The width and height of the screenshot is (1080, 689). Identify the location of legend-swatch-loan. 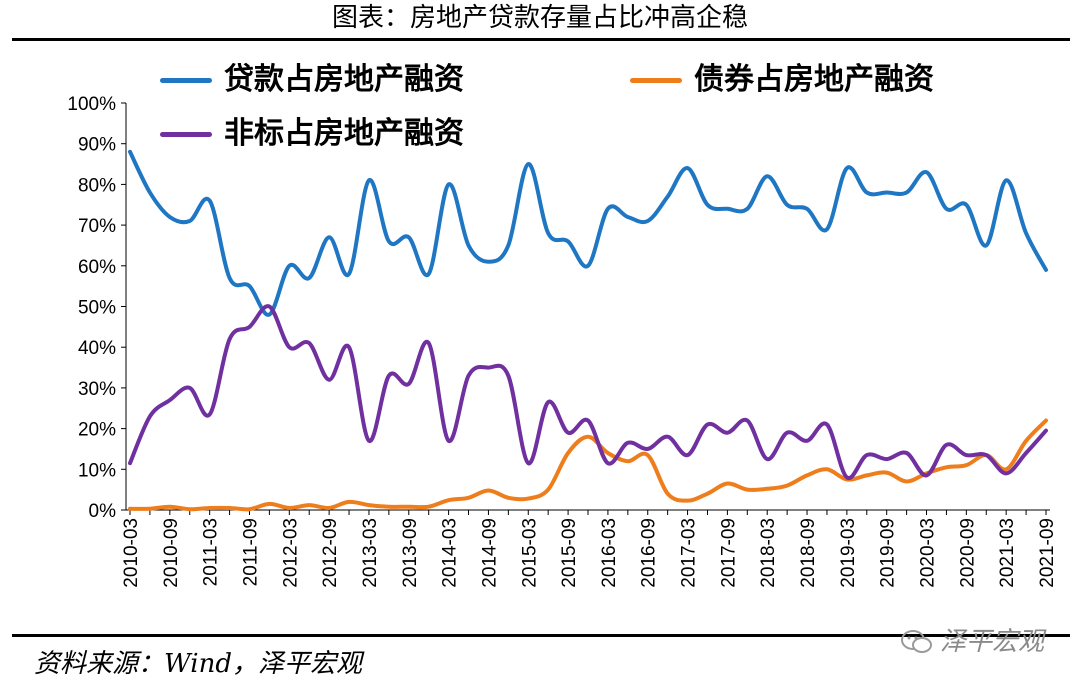
(186, 80).